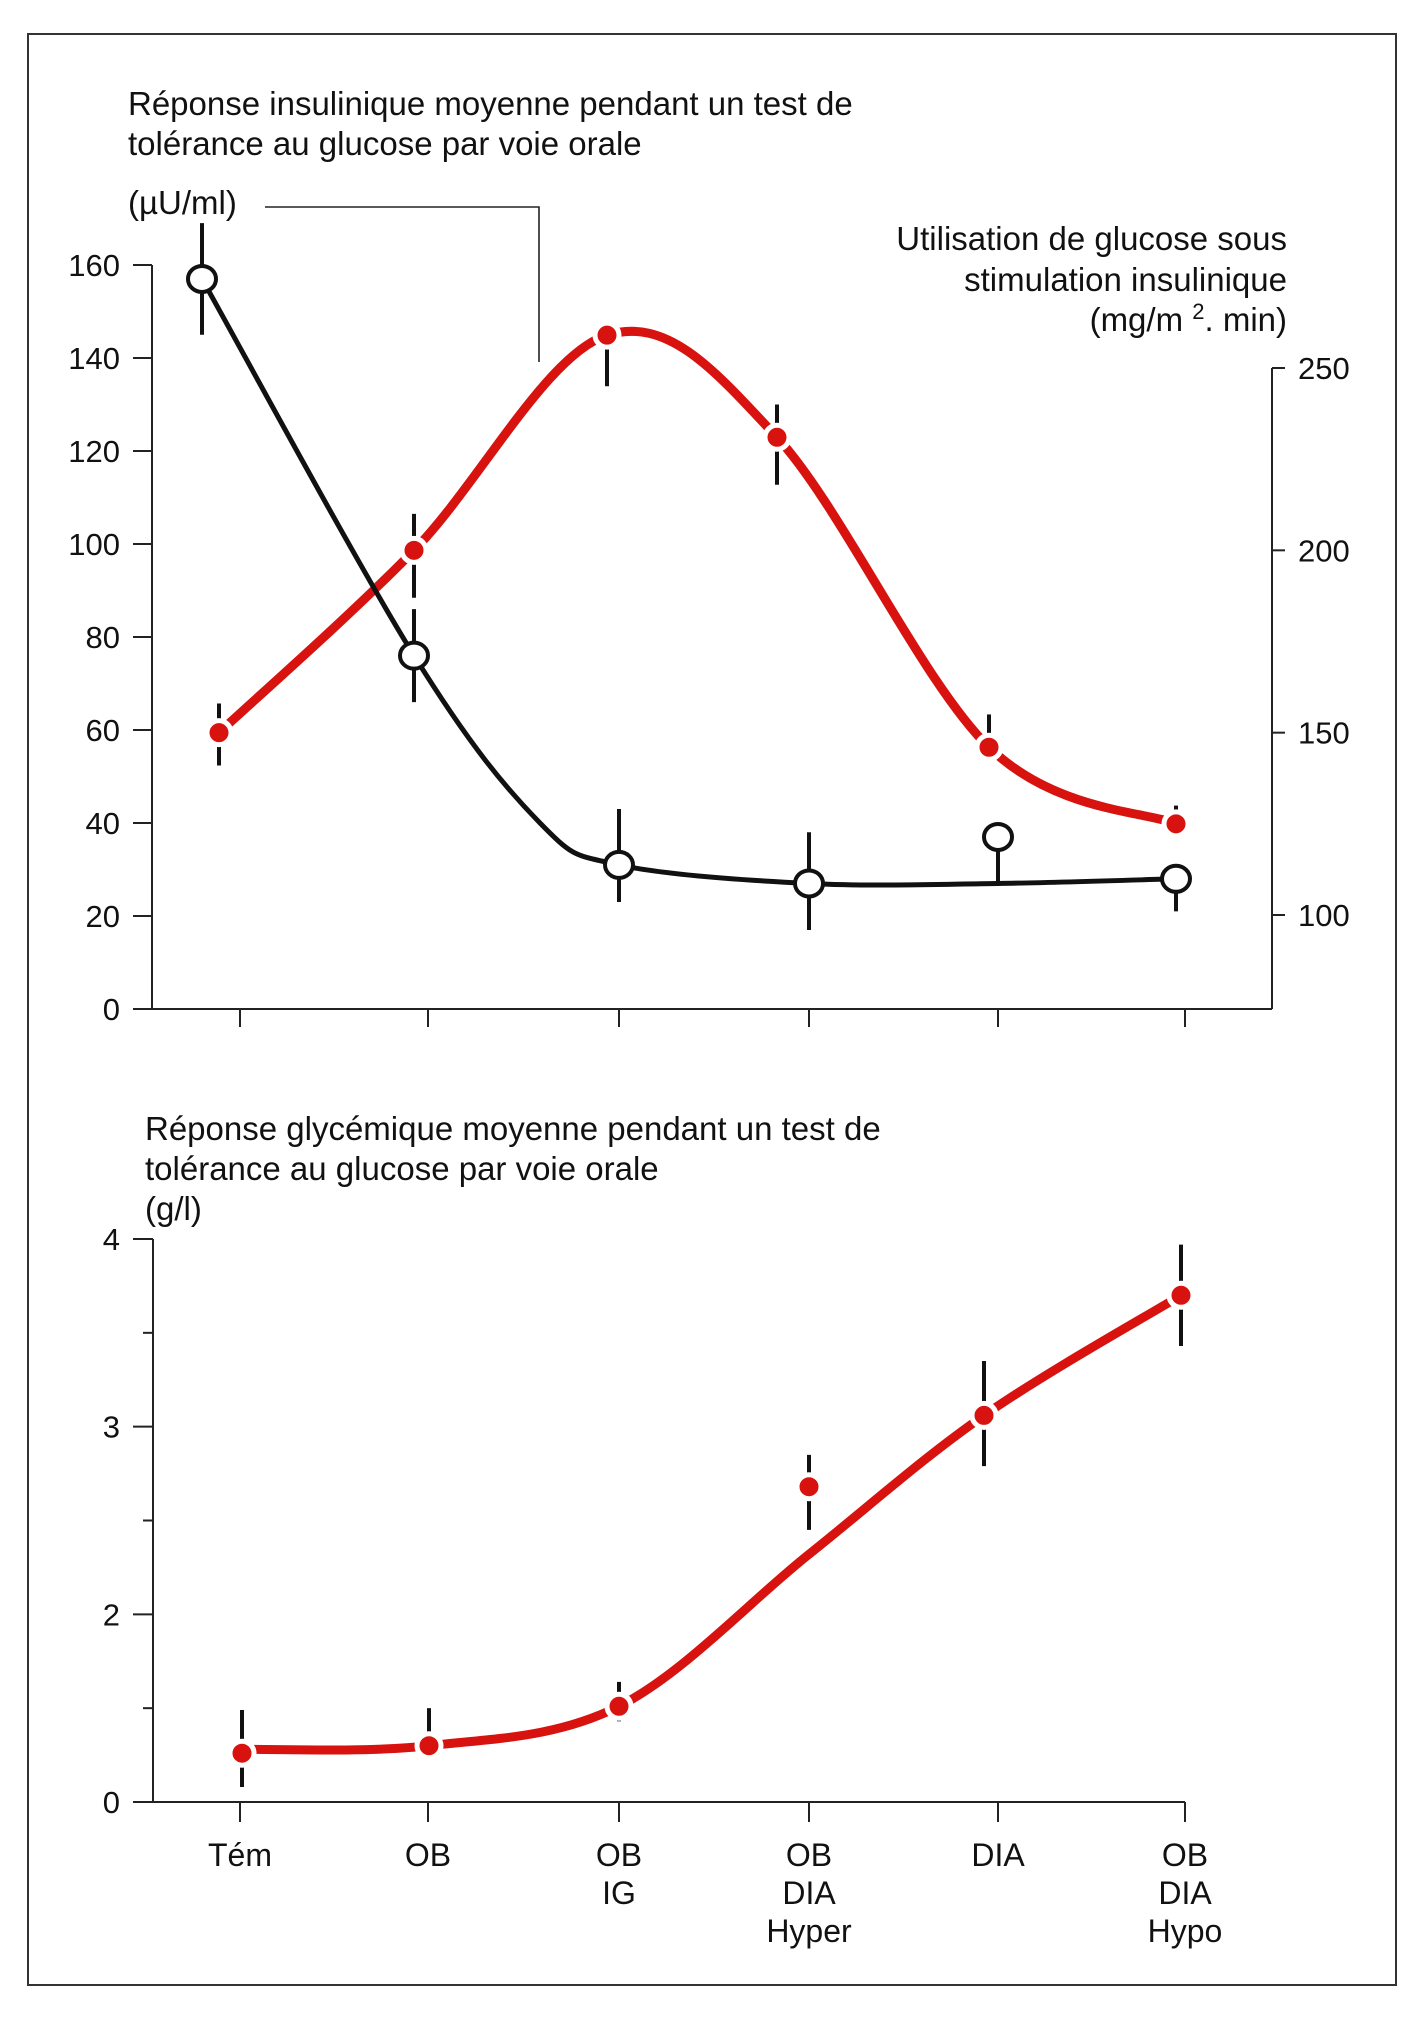 This screenshot has width=1416, height=2019. What do you see at coordinates (1141, 319) in the screenshot?
I see `right-unit-a: (mg/m` at bounding box center [1141, 319].